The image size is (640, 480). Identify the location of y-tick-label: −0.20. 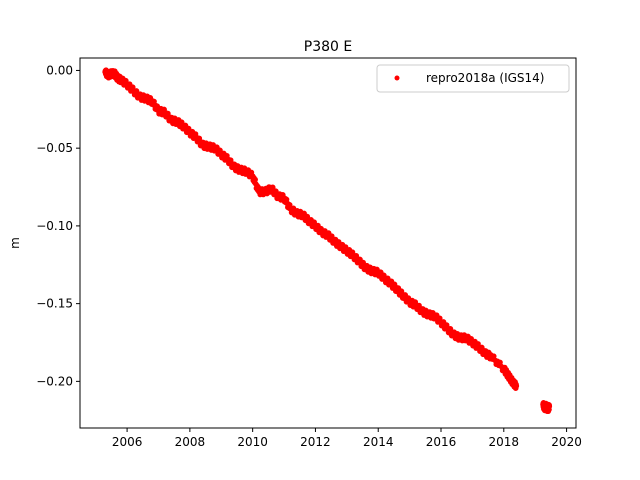
(54, 381).